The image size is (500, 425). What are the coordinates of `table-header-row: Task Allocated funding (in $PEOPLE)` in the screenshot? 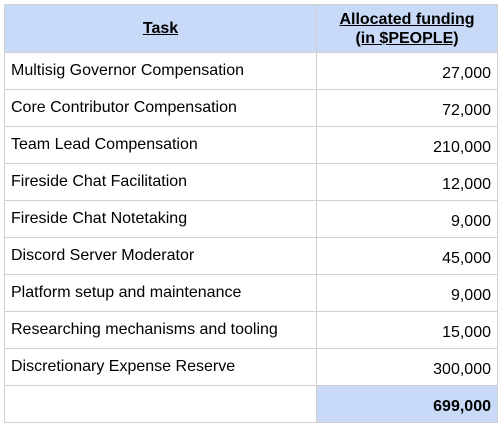 It's located at (251, 28).